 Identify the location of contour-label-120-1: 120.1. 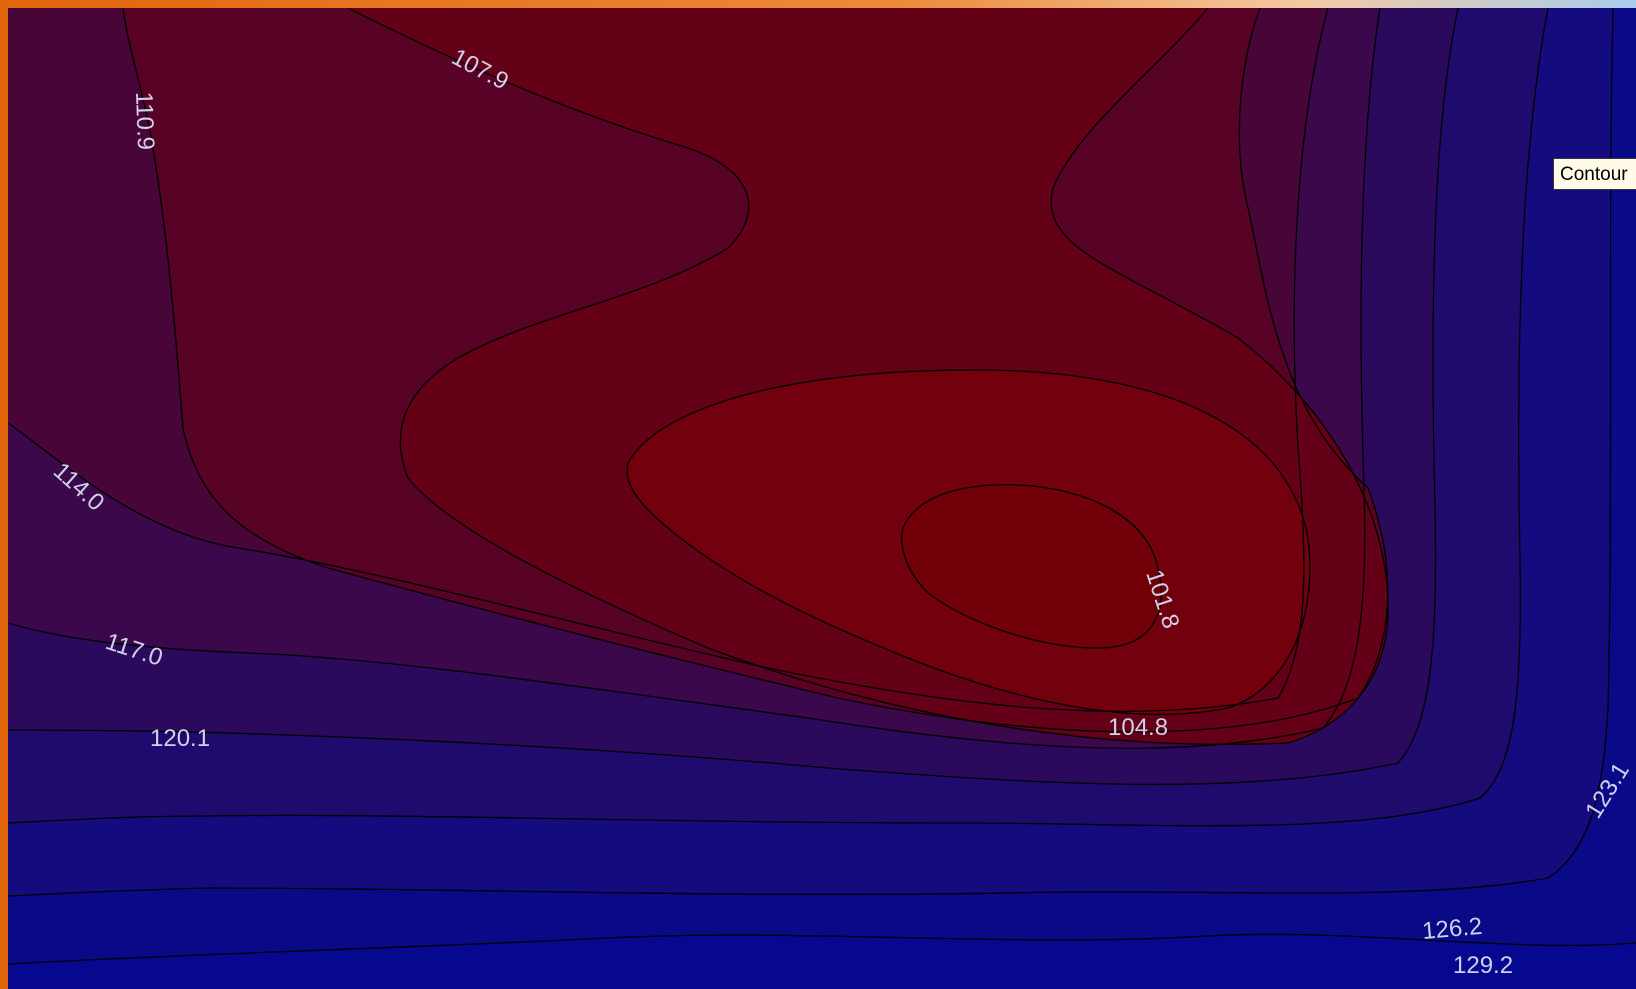
(180, 738).